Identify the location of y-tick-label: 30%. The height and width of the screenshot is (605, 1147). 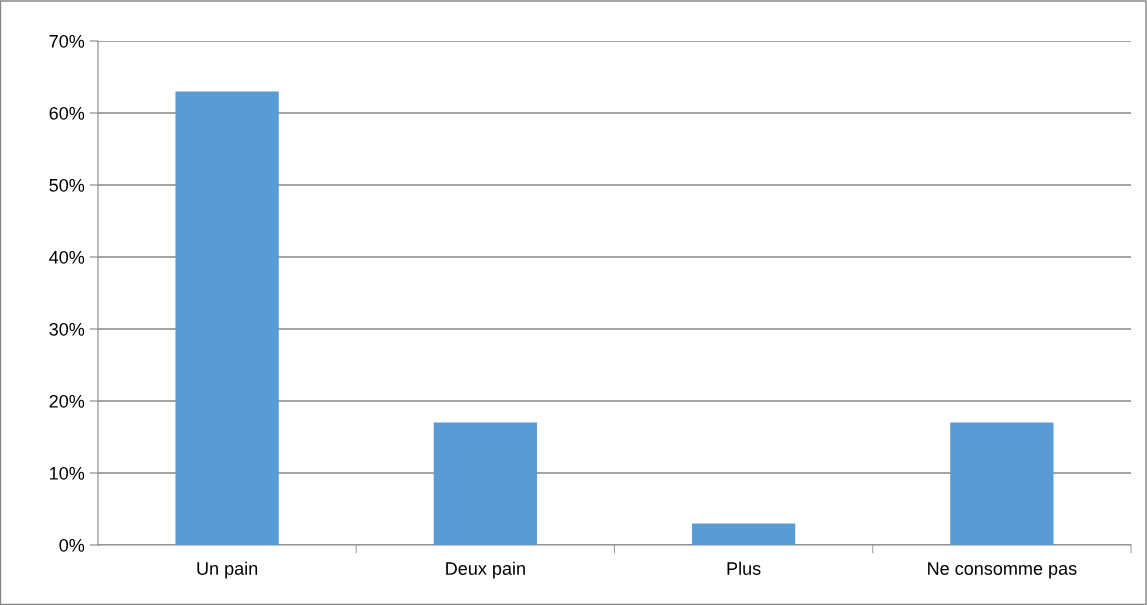
(67, 329).